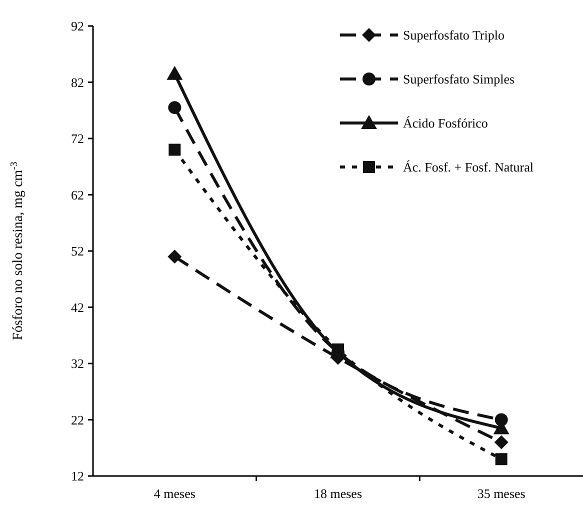 This screenshot has height=511, width=583. I want to click on legend-label: Superfosfato Triplo, so click(453, 35).